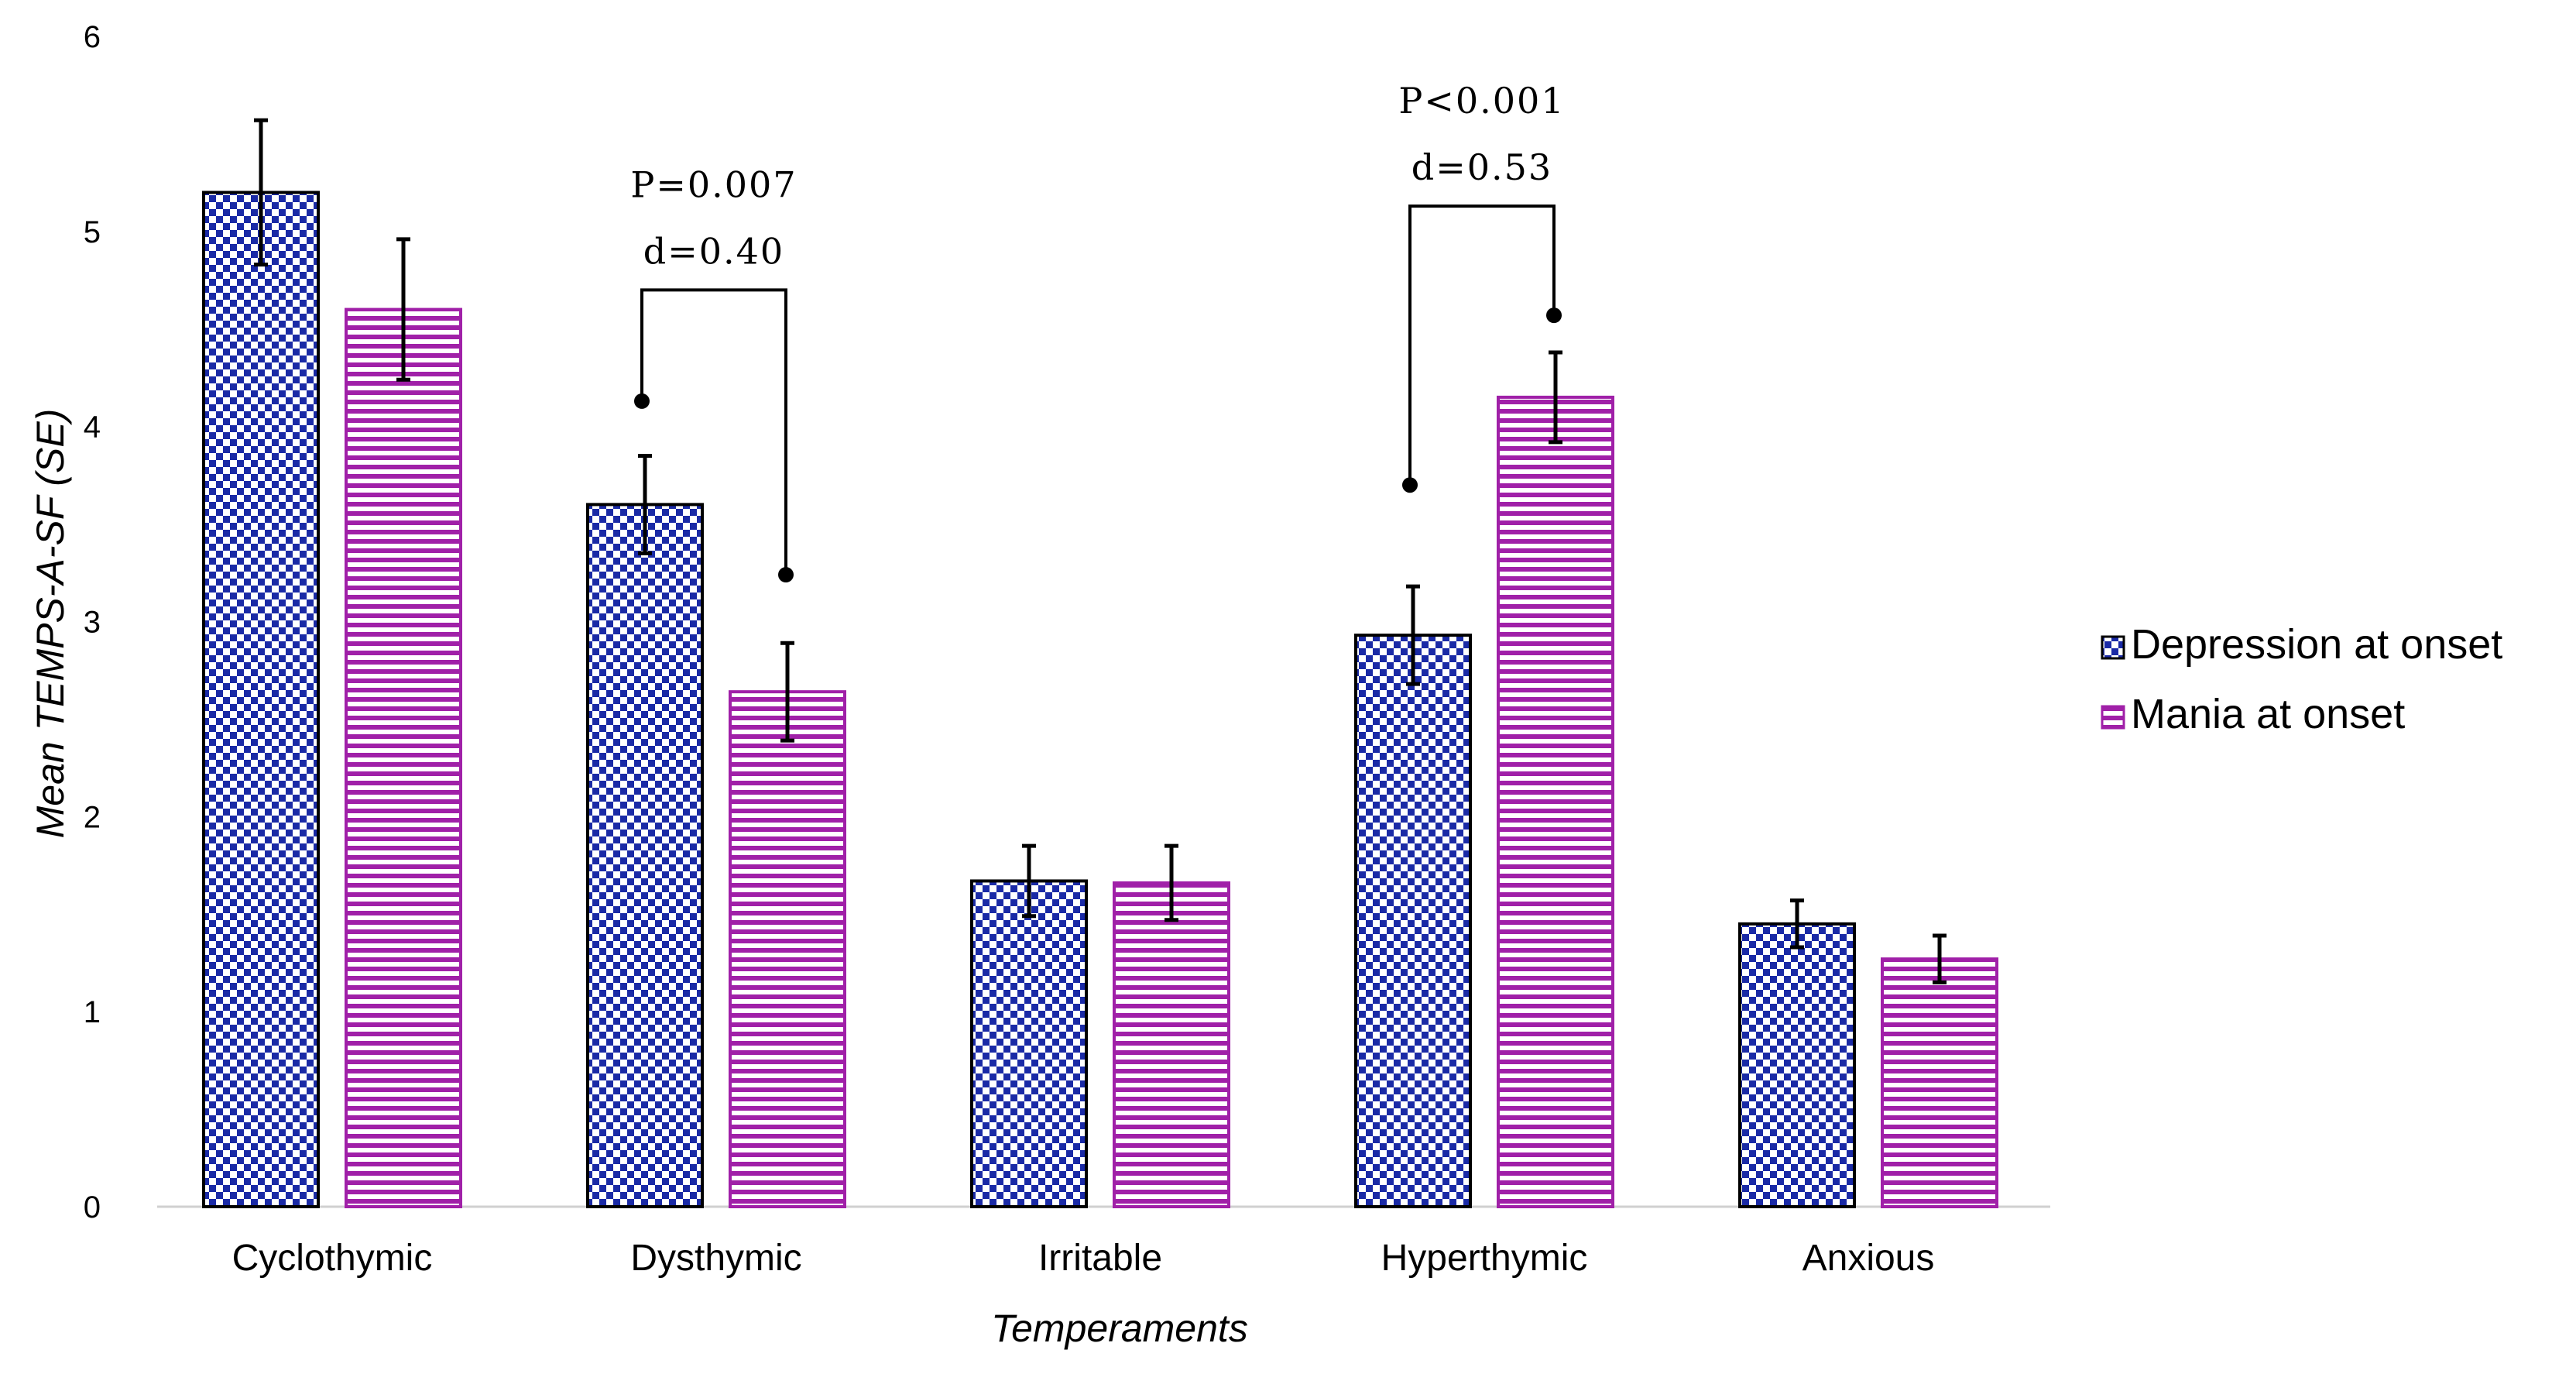 The height and width of the screenshot is (1374, 2576). Describe the element at coordinates (1797, 924) in the screenshot. I see `error-bar-depression-at-onset-anxious` at that location.